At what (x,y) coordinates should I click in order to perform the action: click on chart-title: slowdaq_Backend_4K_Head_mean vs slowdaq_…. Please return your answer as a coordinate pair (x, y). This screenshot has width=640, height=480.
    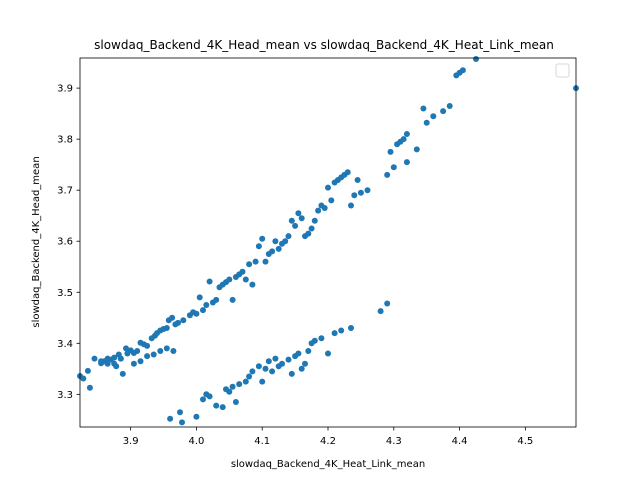
    Looking at the image, I should click on (324, 45).